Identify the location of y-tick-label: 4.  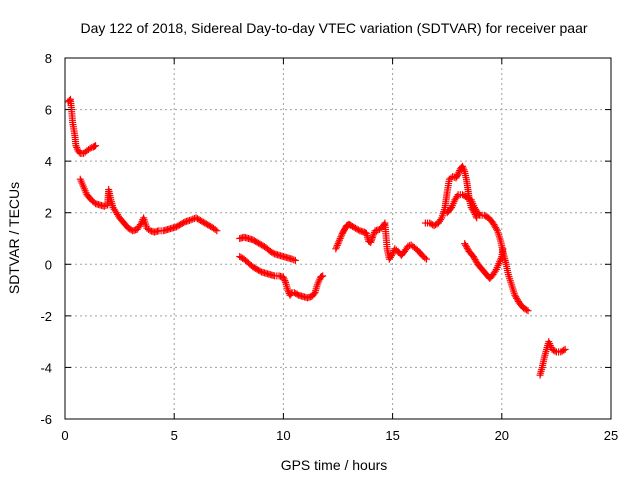
(48, 161).